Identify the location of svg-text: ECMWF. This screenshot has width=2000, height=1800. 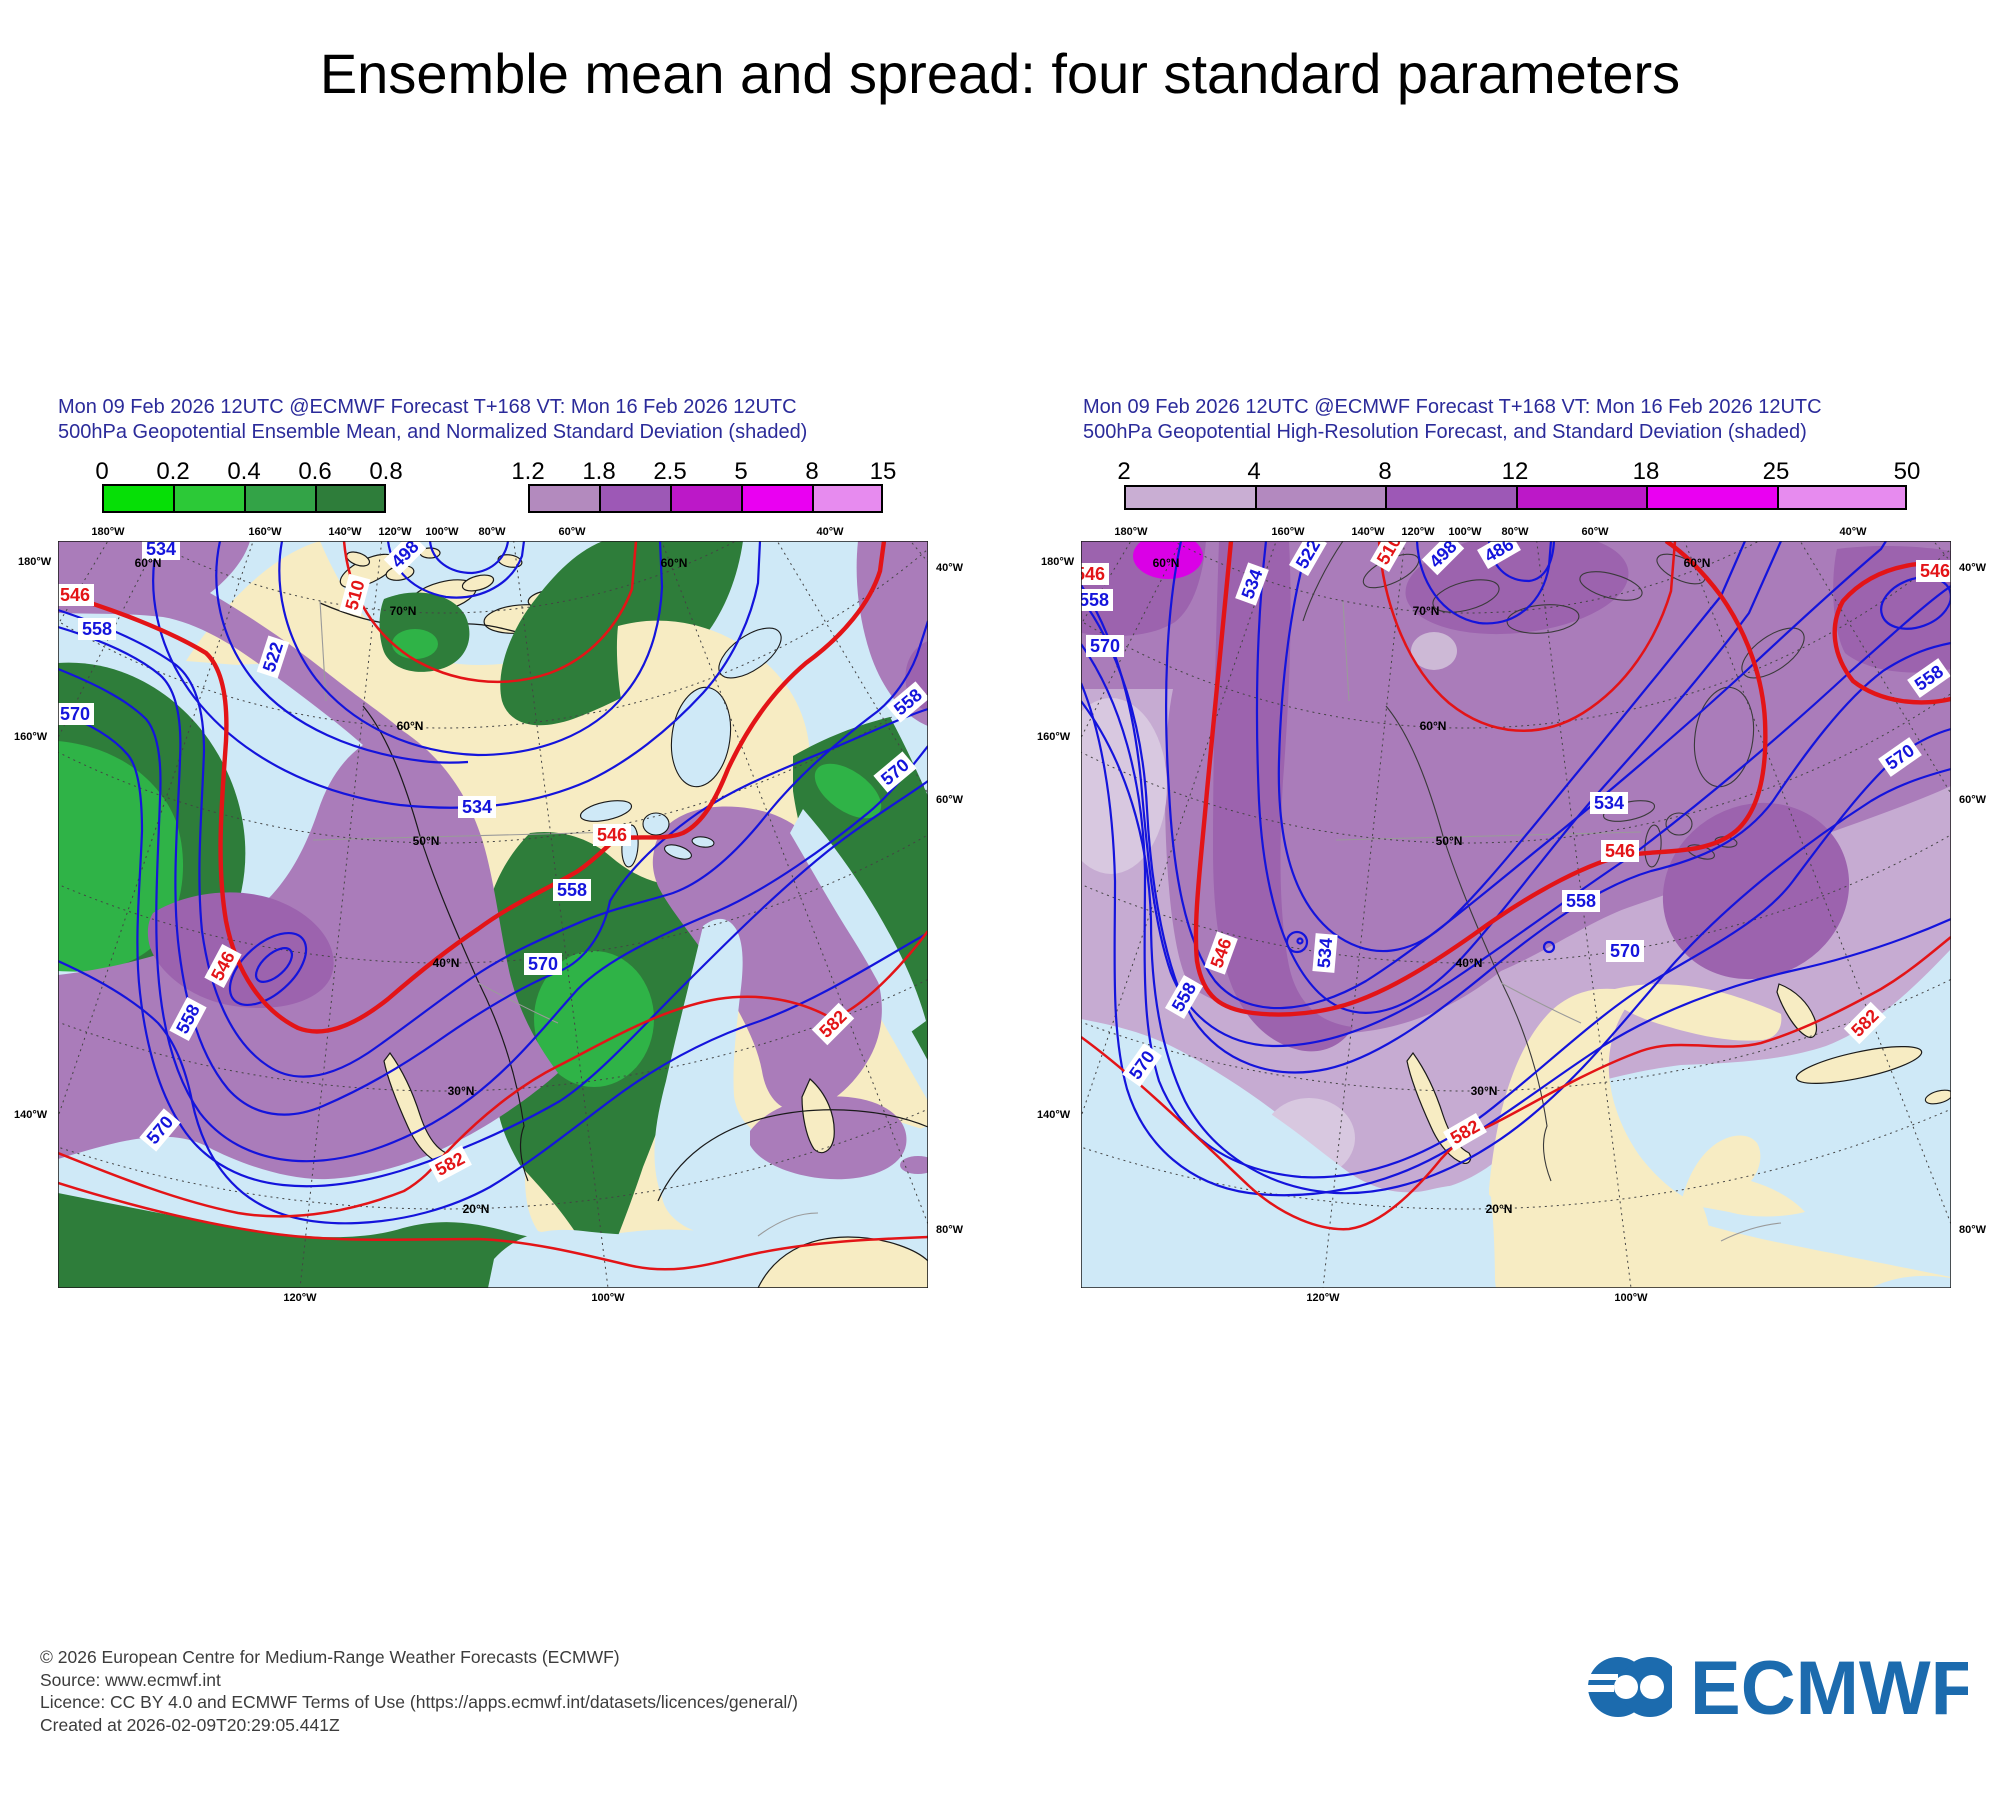
(1829, 1687).